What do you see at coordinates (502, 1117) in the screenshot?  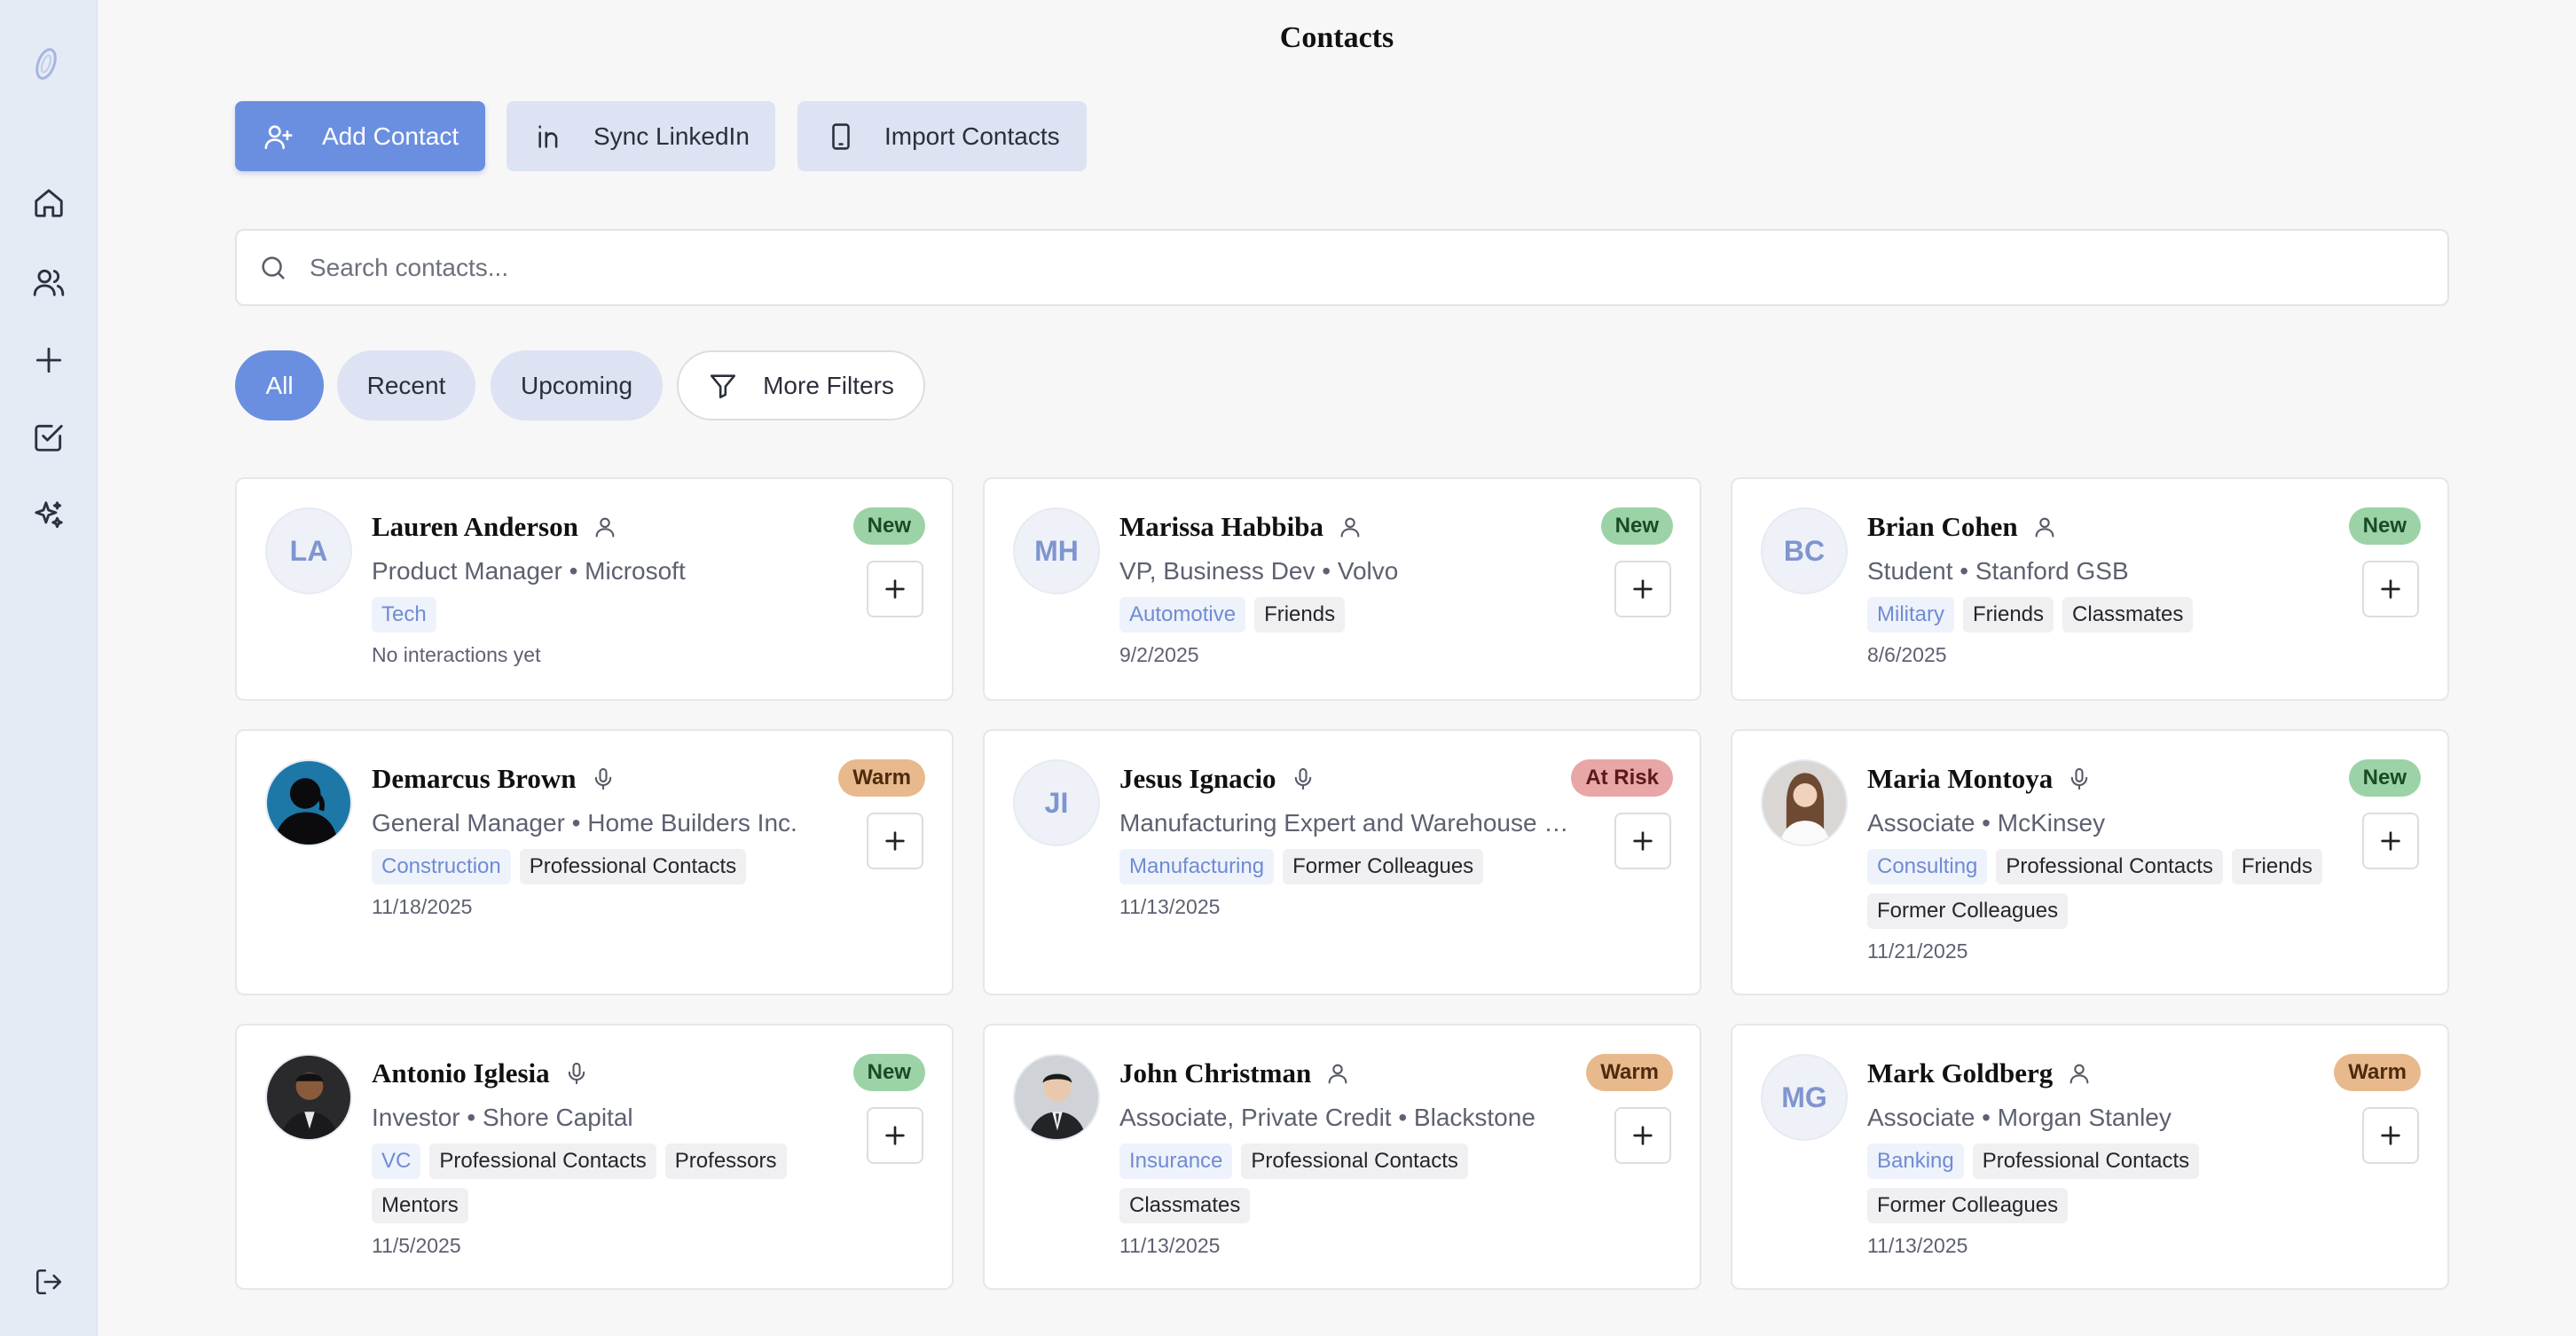 I see `contact-subtitle: Investor • Shore Capital` at bounding box center [502, 1117].